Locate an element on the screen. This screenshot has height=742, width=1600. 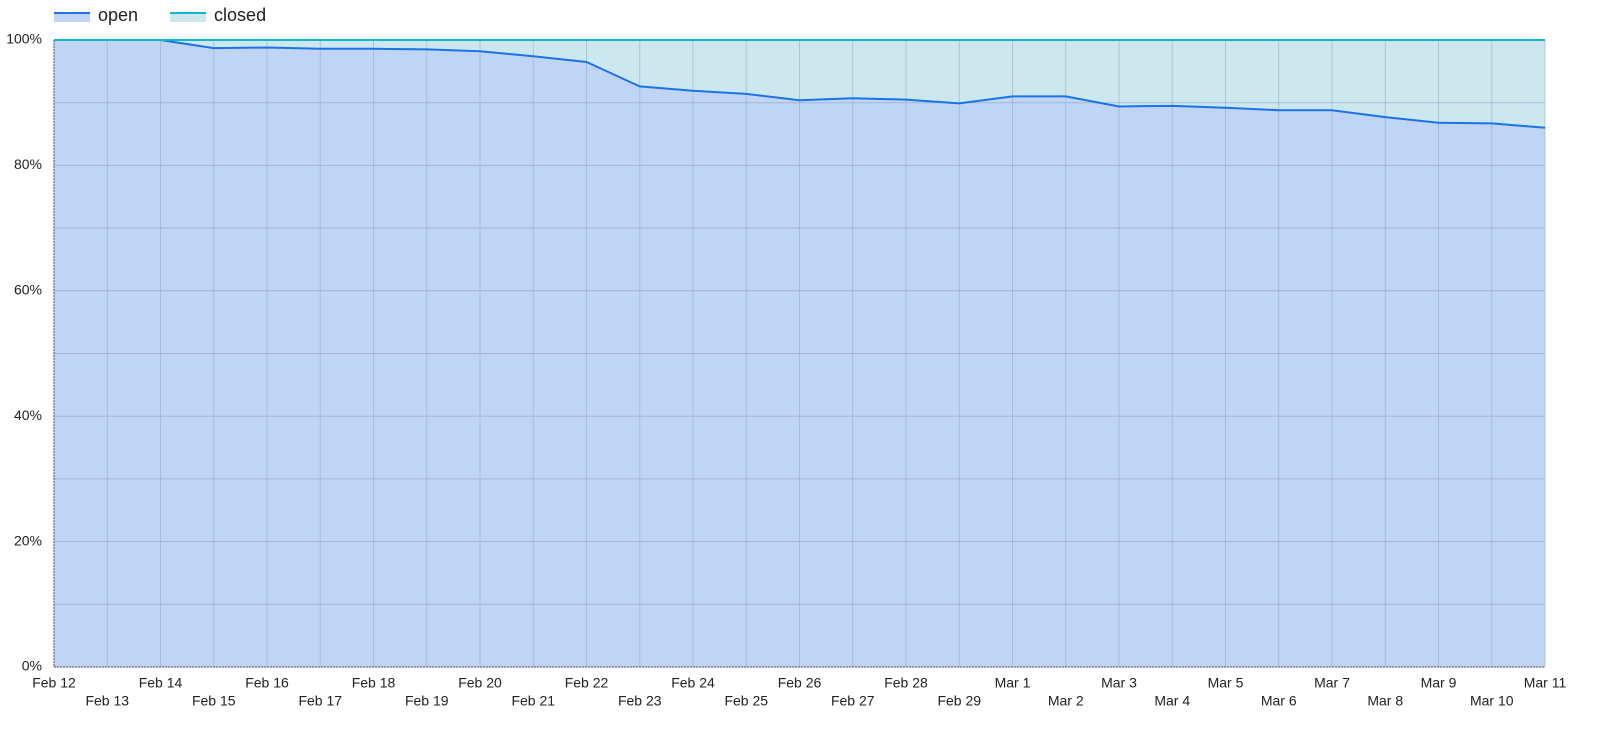
x-tick-label: Feb 29 is located at coordinates (959, 701).